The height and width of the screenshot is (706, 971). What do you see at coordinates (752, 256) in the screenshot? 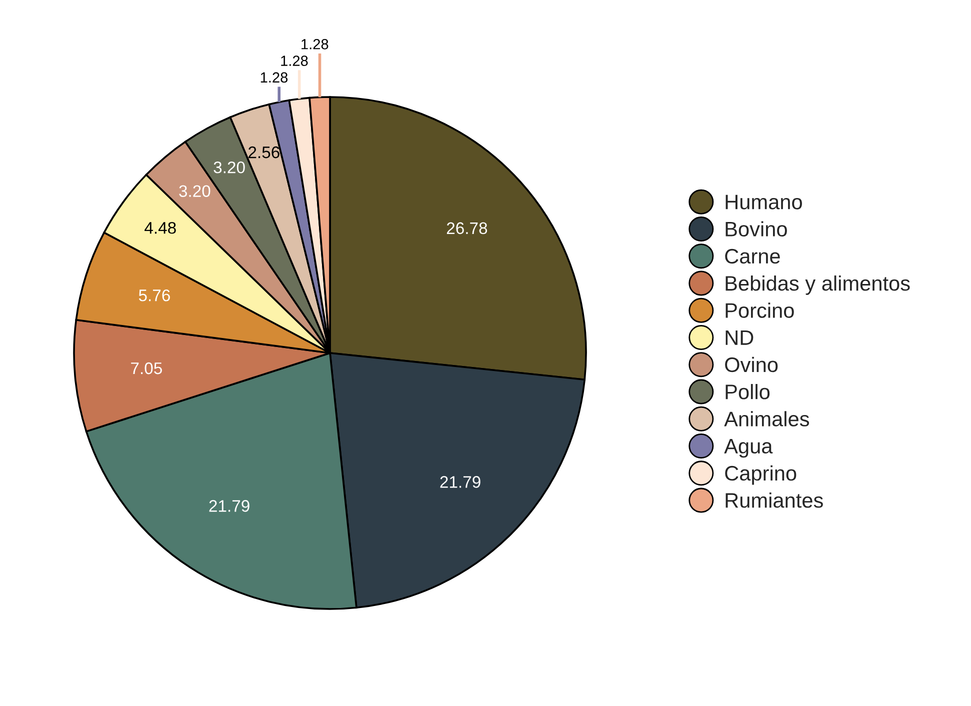
I see `legend-label: Carne` at bounding box center [752, 256].